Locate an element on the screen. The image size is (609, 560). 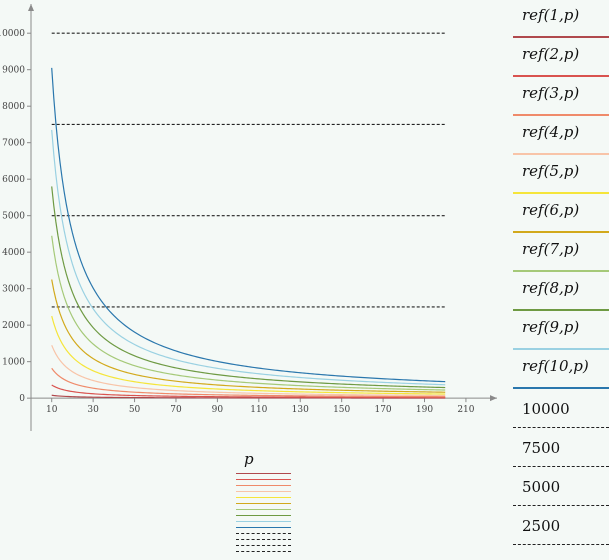
x-tick-label: 130 is located at coordinates (300, 410).